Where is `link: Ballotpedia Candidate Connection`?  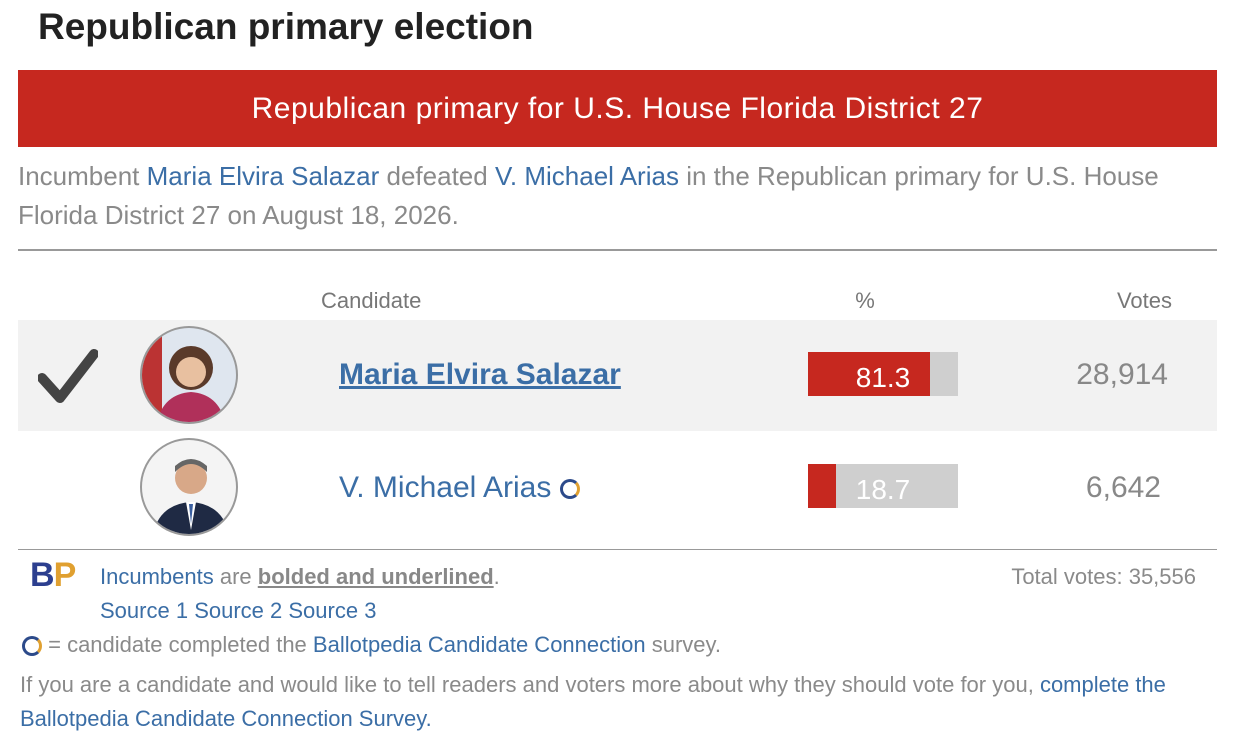 link: Ballotpedia Candidate Connection is located at coordinates (479, 644).